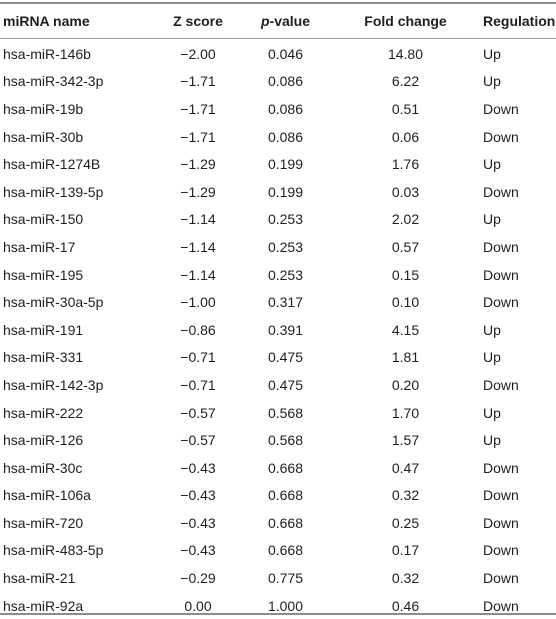 The height and width of the screenshot is (619, 556). Describe the element at coordinates (285, 440) in the screenshot. I see `cell-p-value: 0.568` at that location.